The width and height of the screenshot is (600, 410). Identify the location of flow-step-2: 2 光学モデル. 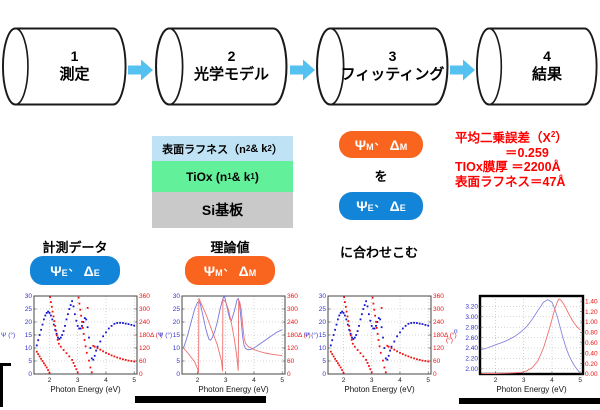
(221, 66).